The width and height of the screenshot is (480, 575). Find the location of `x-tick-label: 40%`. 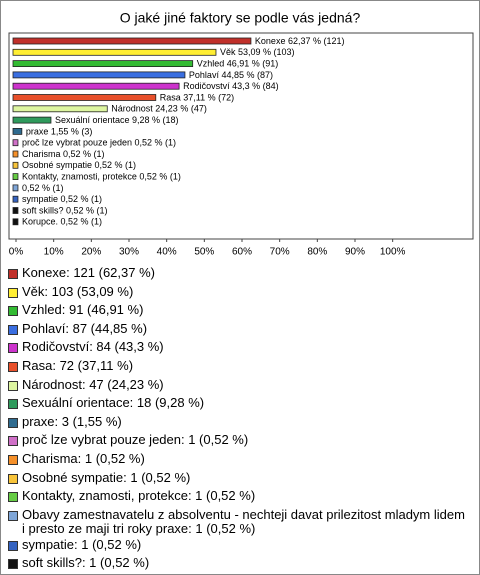

x-tick-label: 40% is located at coordinates (167, 252).